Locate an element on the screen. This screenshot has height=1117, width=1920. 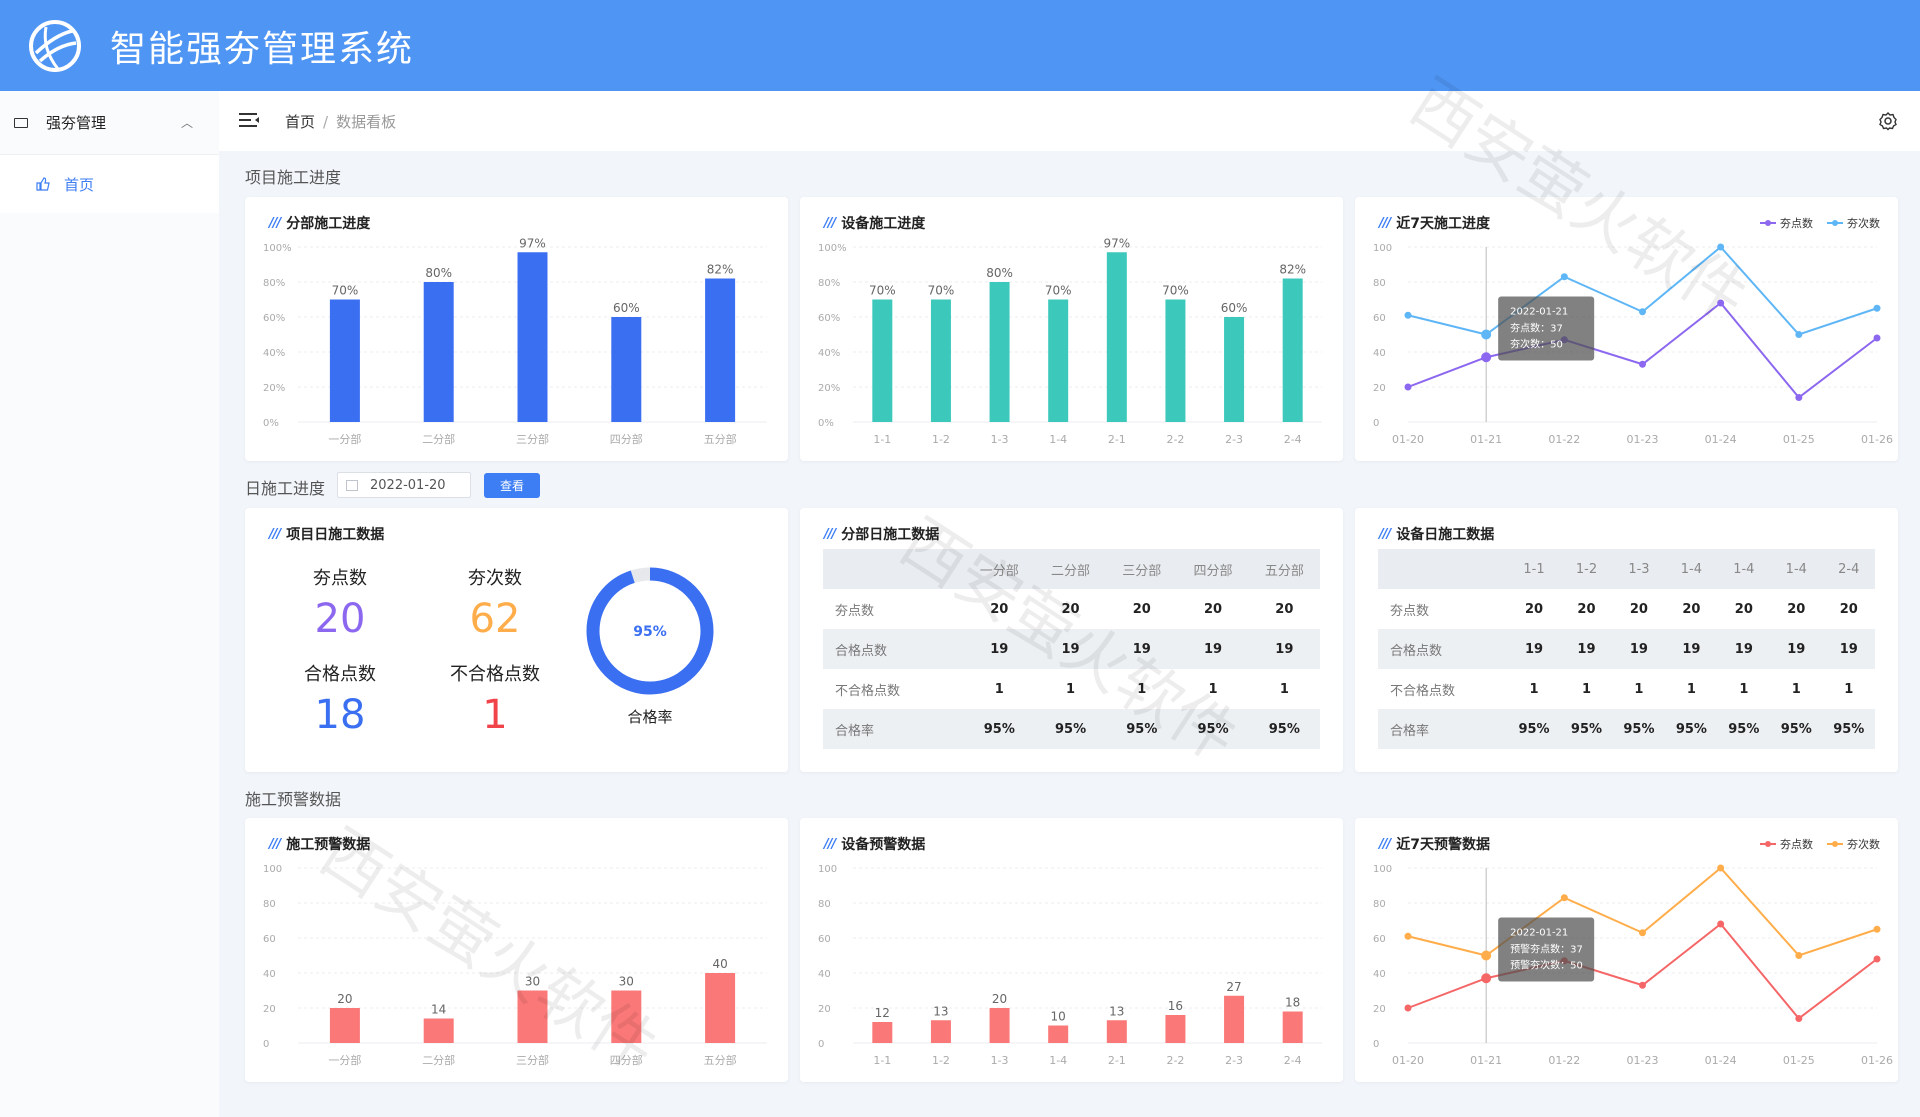
stat-label: 不合格点数 is located at coordinates (495, 674).